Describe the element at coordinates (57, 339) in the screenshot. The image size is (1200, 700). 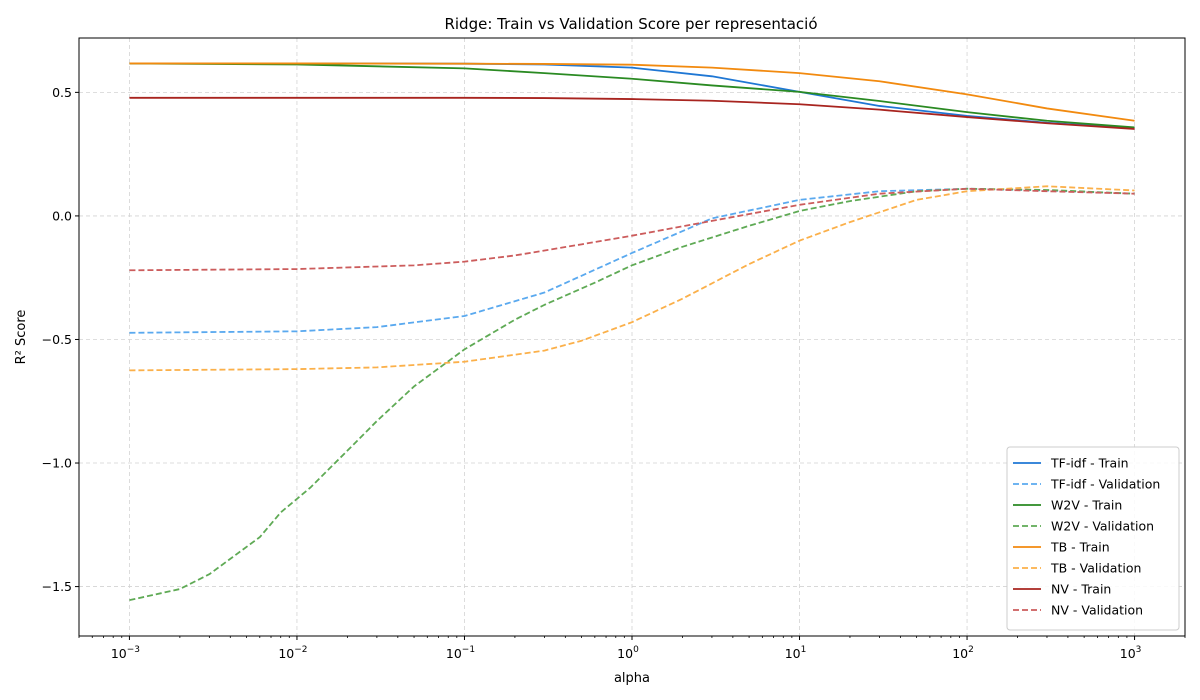
I see `y-tick-label: −0.5` at that location.